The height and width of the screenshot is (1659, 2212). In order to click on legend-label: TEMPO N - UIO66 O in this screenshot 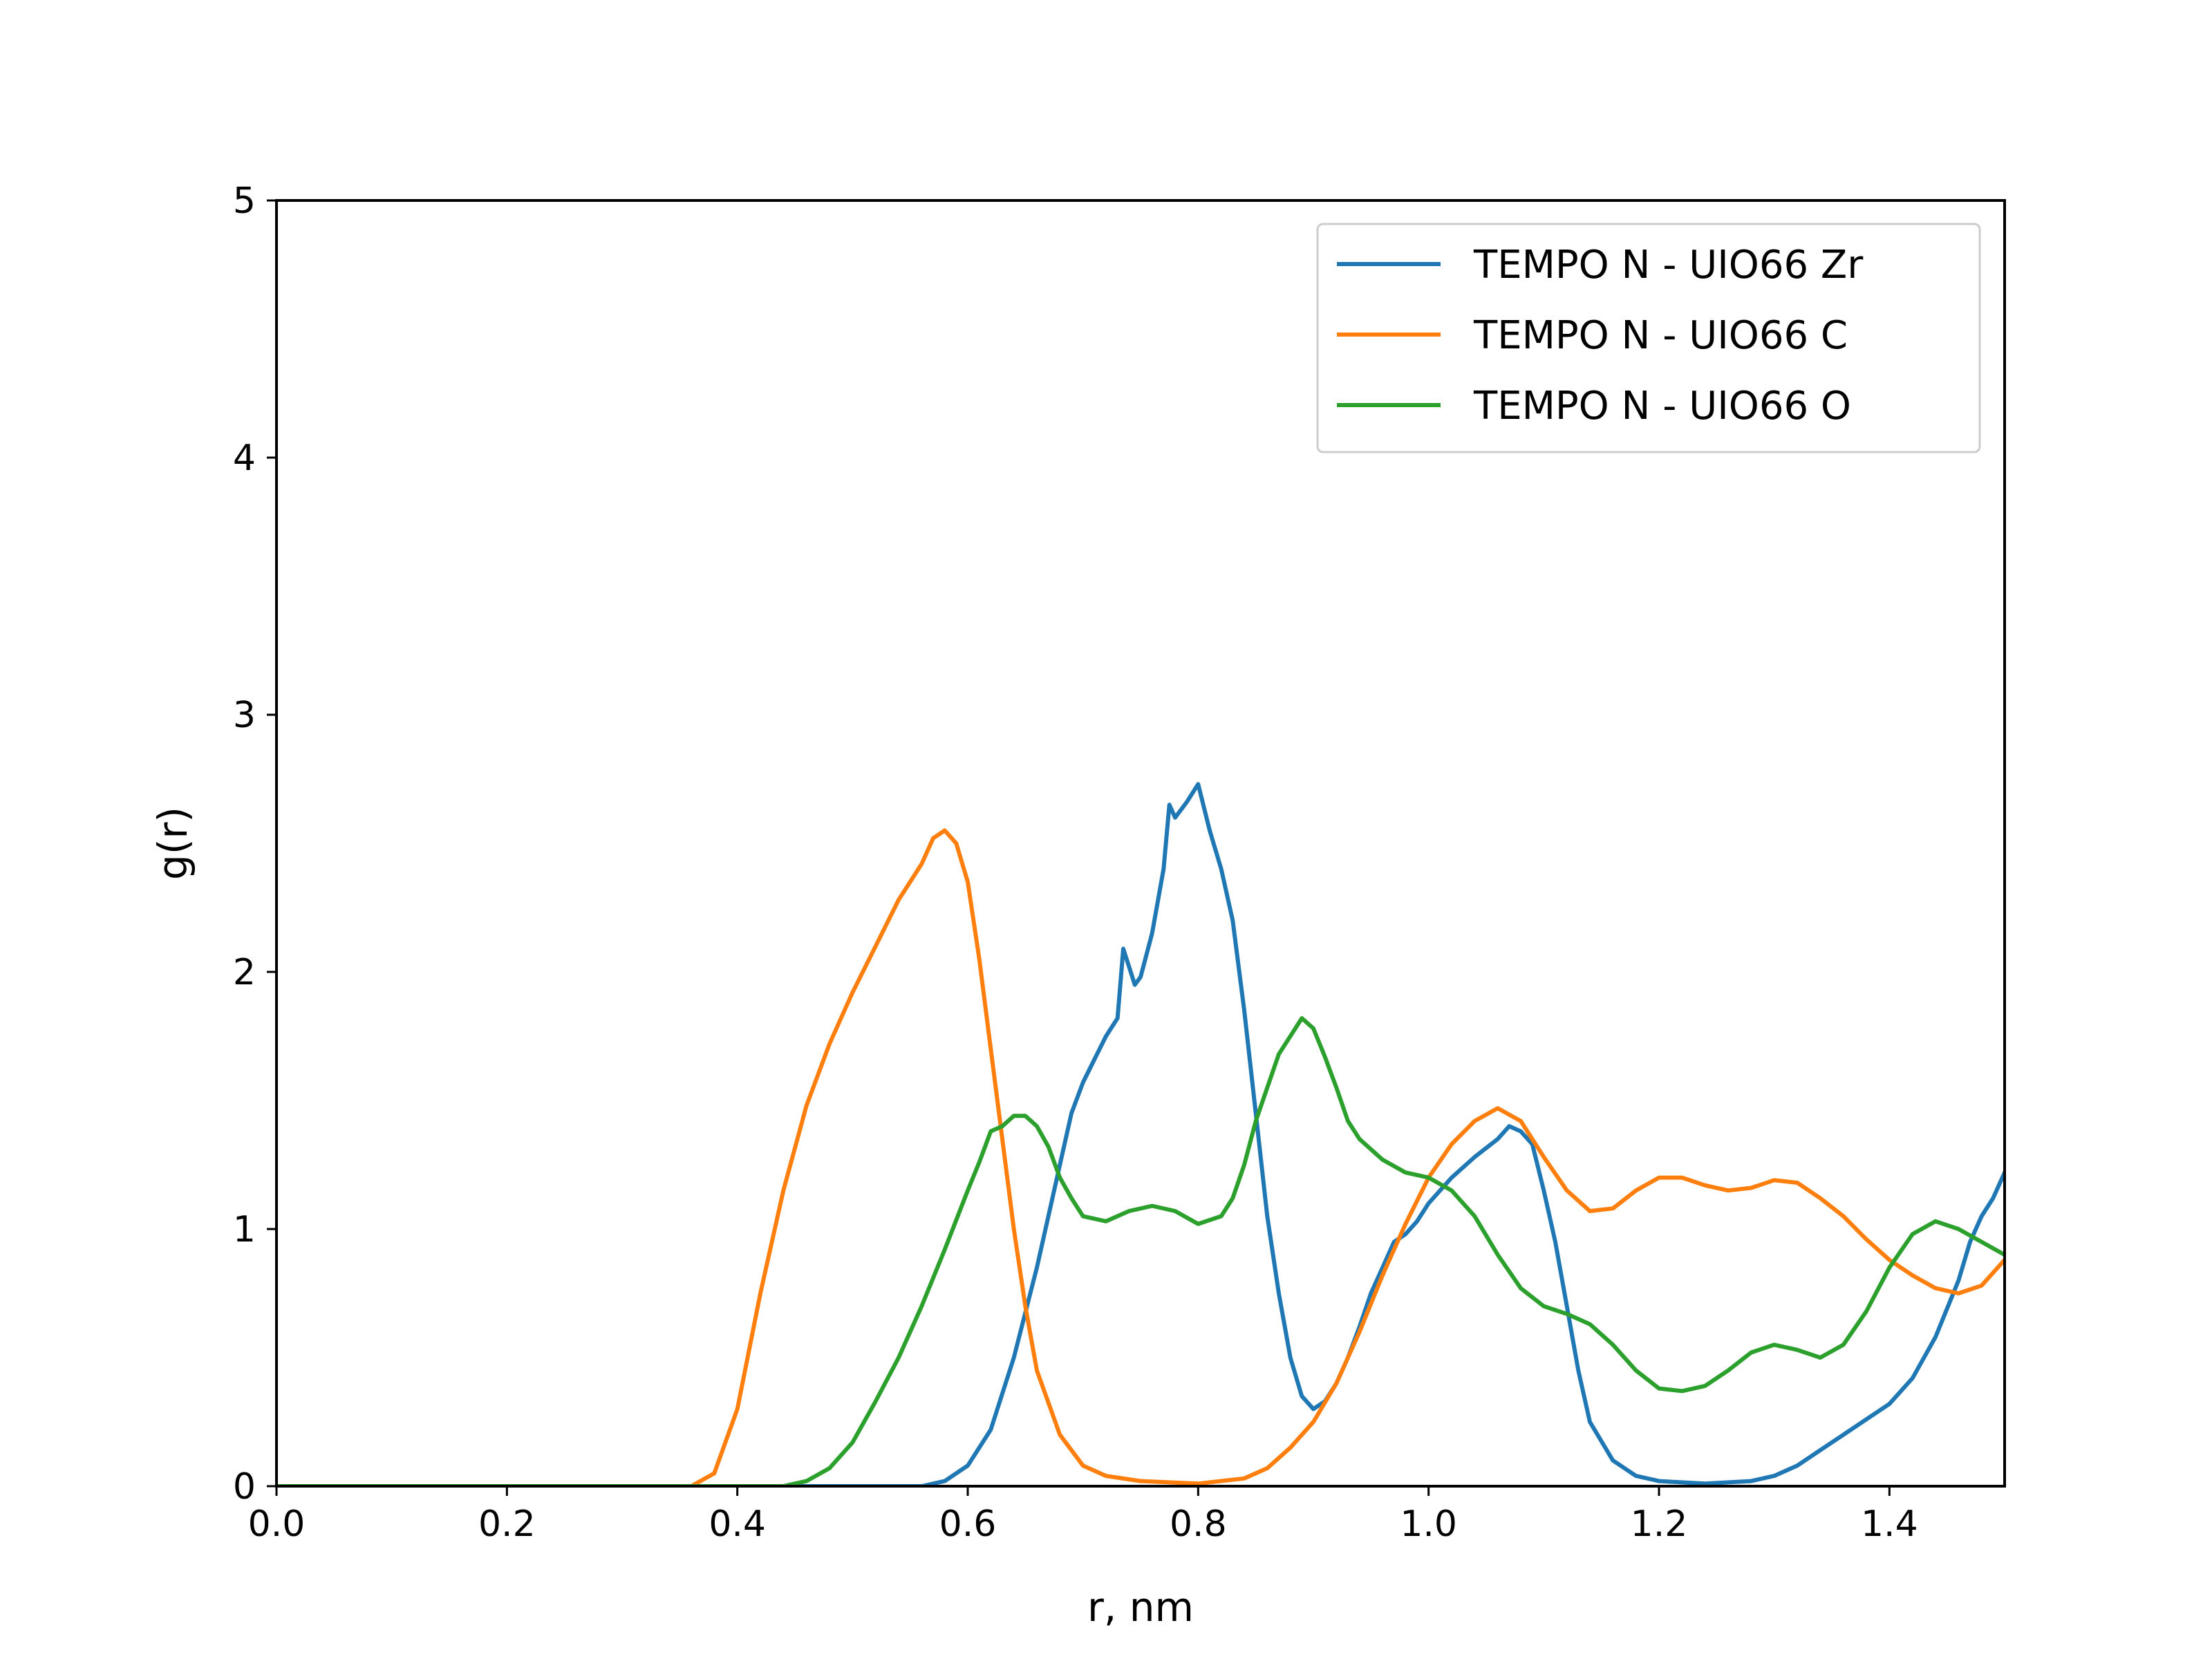, I will do `click(1662, 406)`.